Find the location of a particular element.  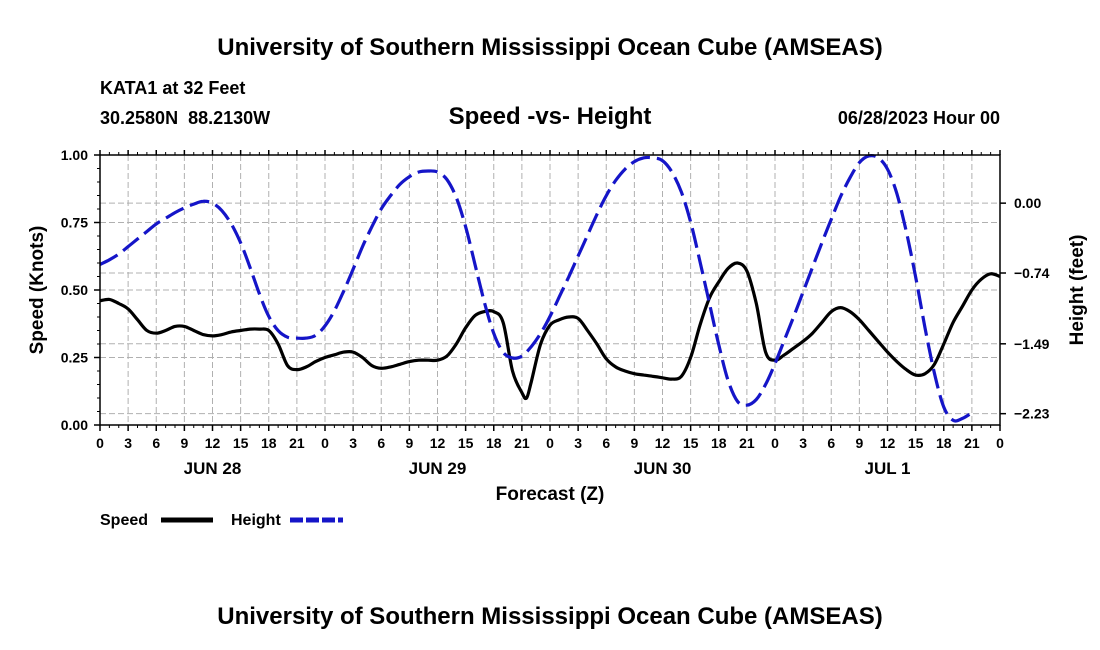

y2-tick-label: −0.74 is located at coordinates (1032, 273).